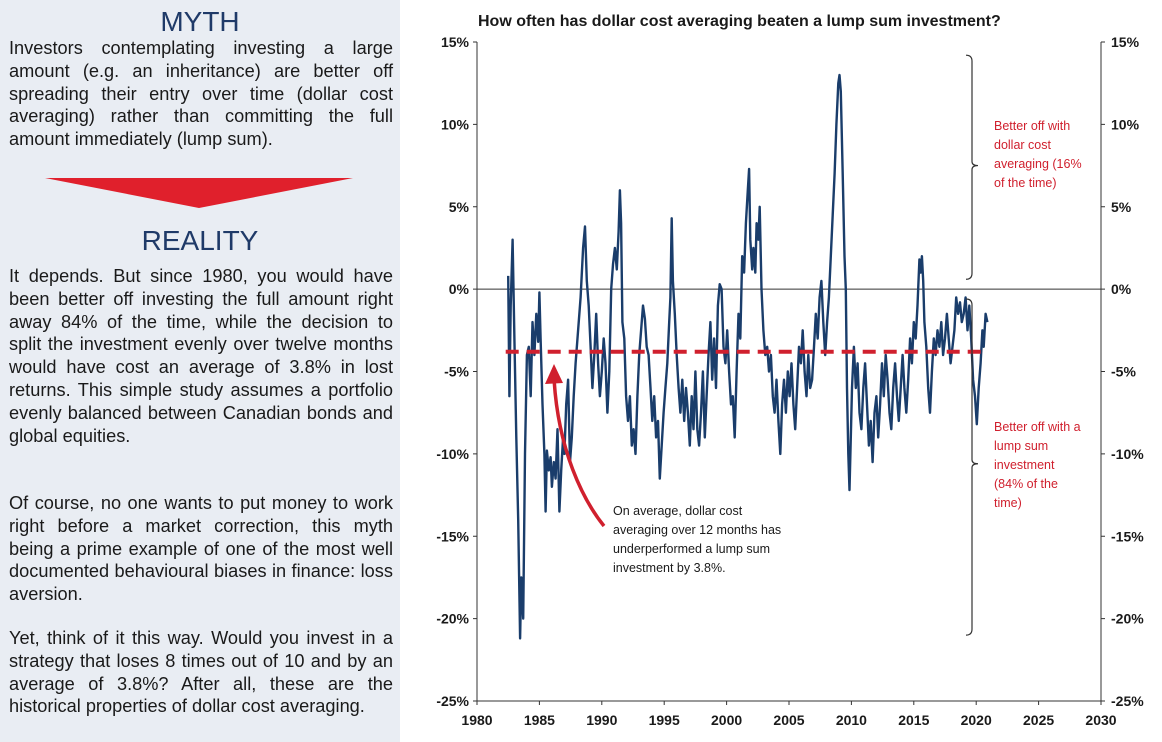  What do you see at coordinates (913, 720) in the screenshot?
I see `x-tick-label: 2015` at bounding box center [913, 720].